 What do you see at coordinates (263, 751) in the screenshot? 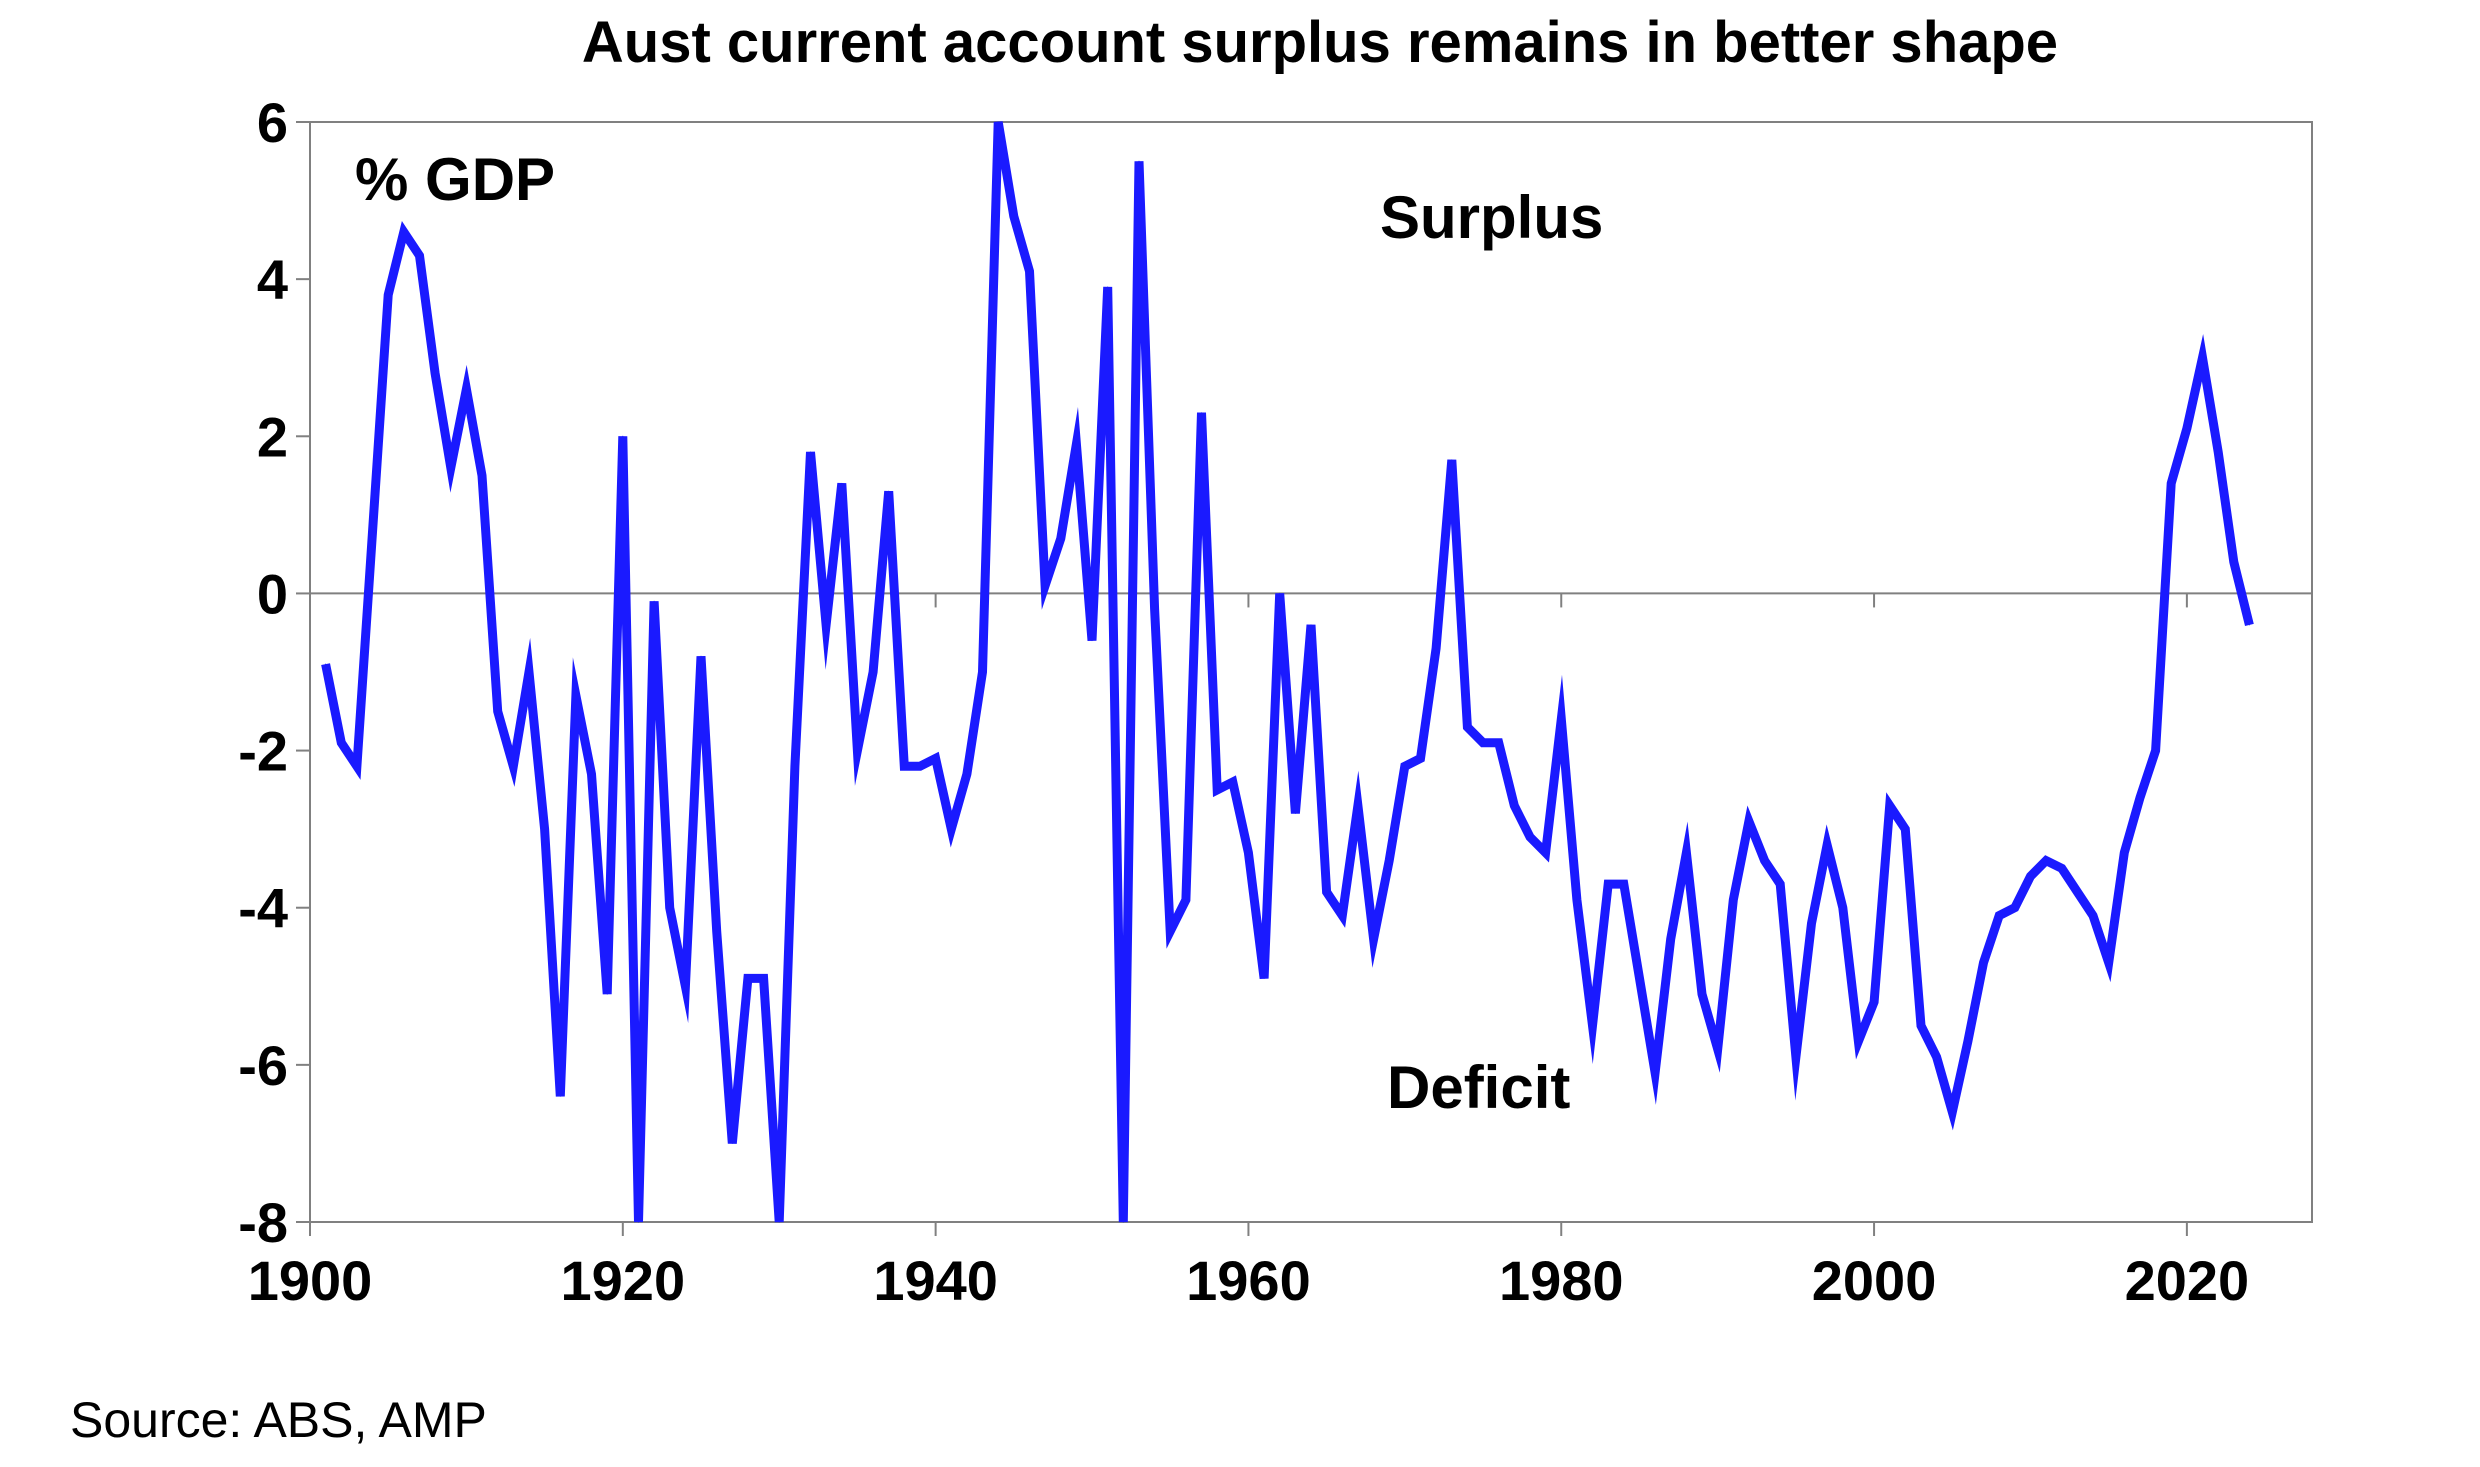
I see `y-tick-label: -2` at bounding box center [263, 751].